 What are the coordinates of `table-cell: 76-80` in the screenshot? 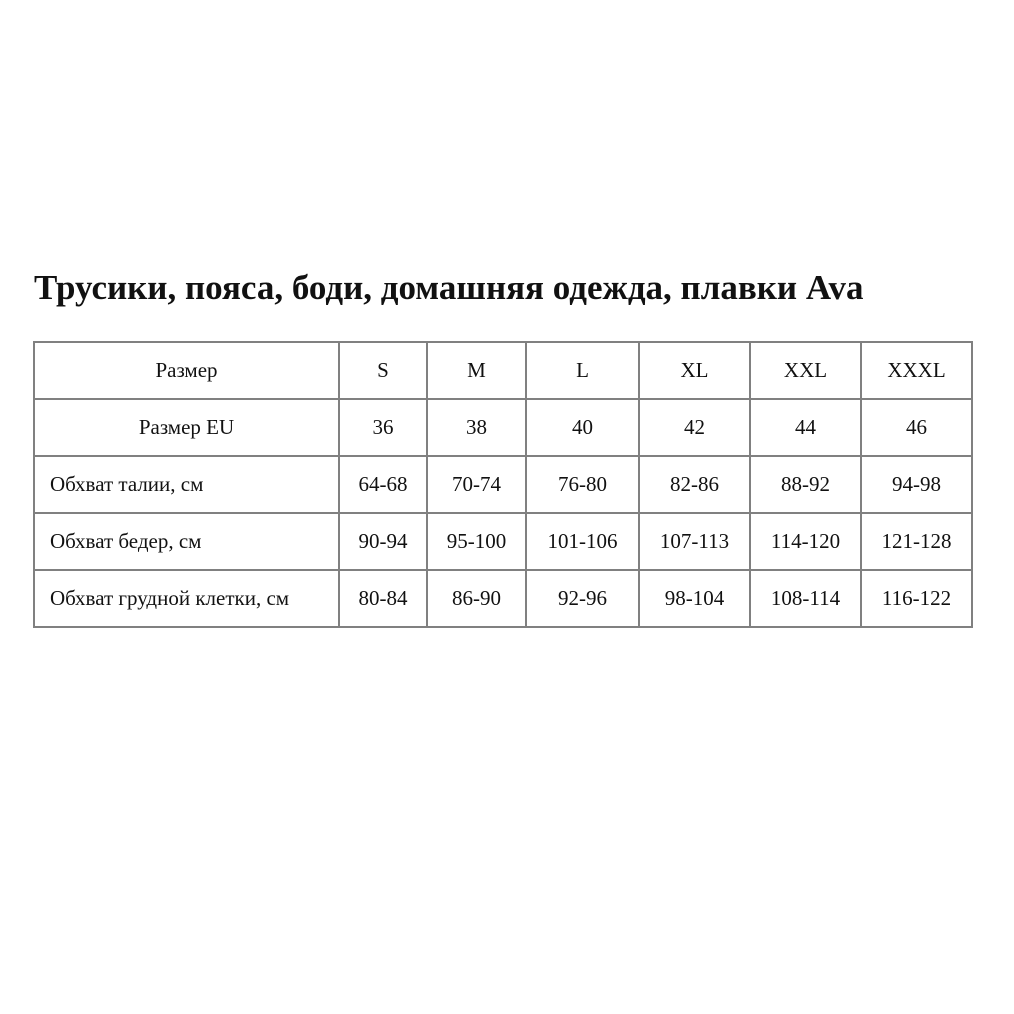 It's located at (582, 484).